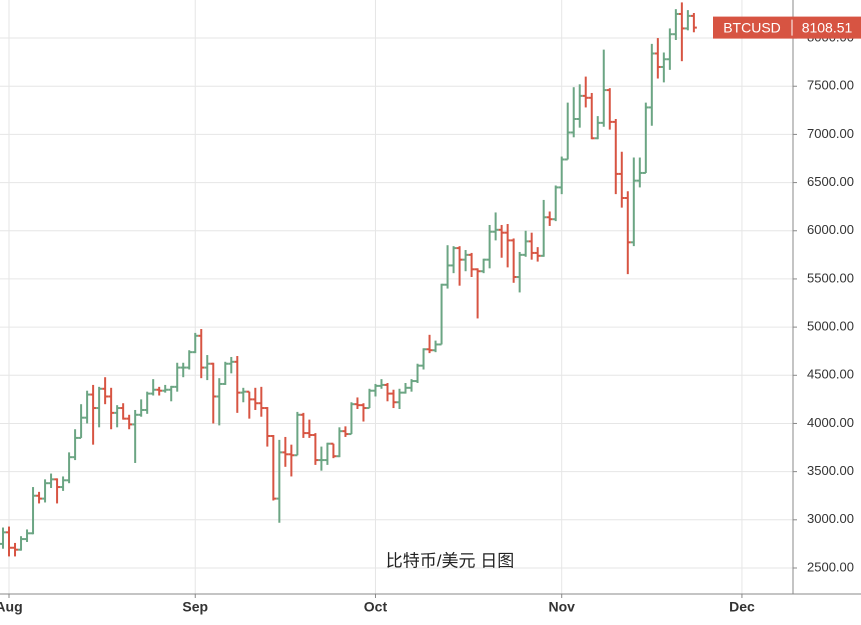  What do you see at coordinates (742, 607) in the screenshot?
I see `x-tick-label: Dec` at bounding box center [742, 607].